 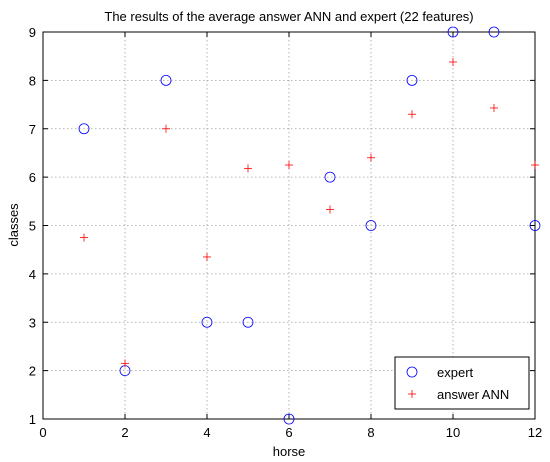 What do you see at coordinates (455, 372) in the screenshot?
I see `legend-label-expert: expert` at bounding box center [455, 372].